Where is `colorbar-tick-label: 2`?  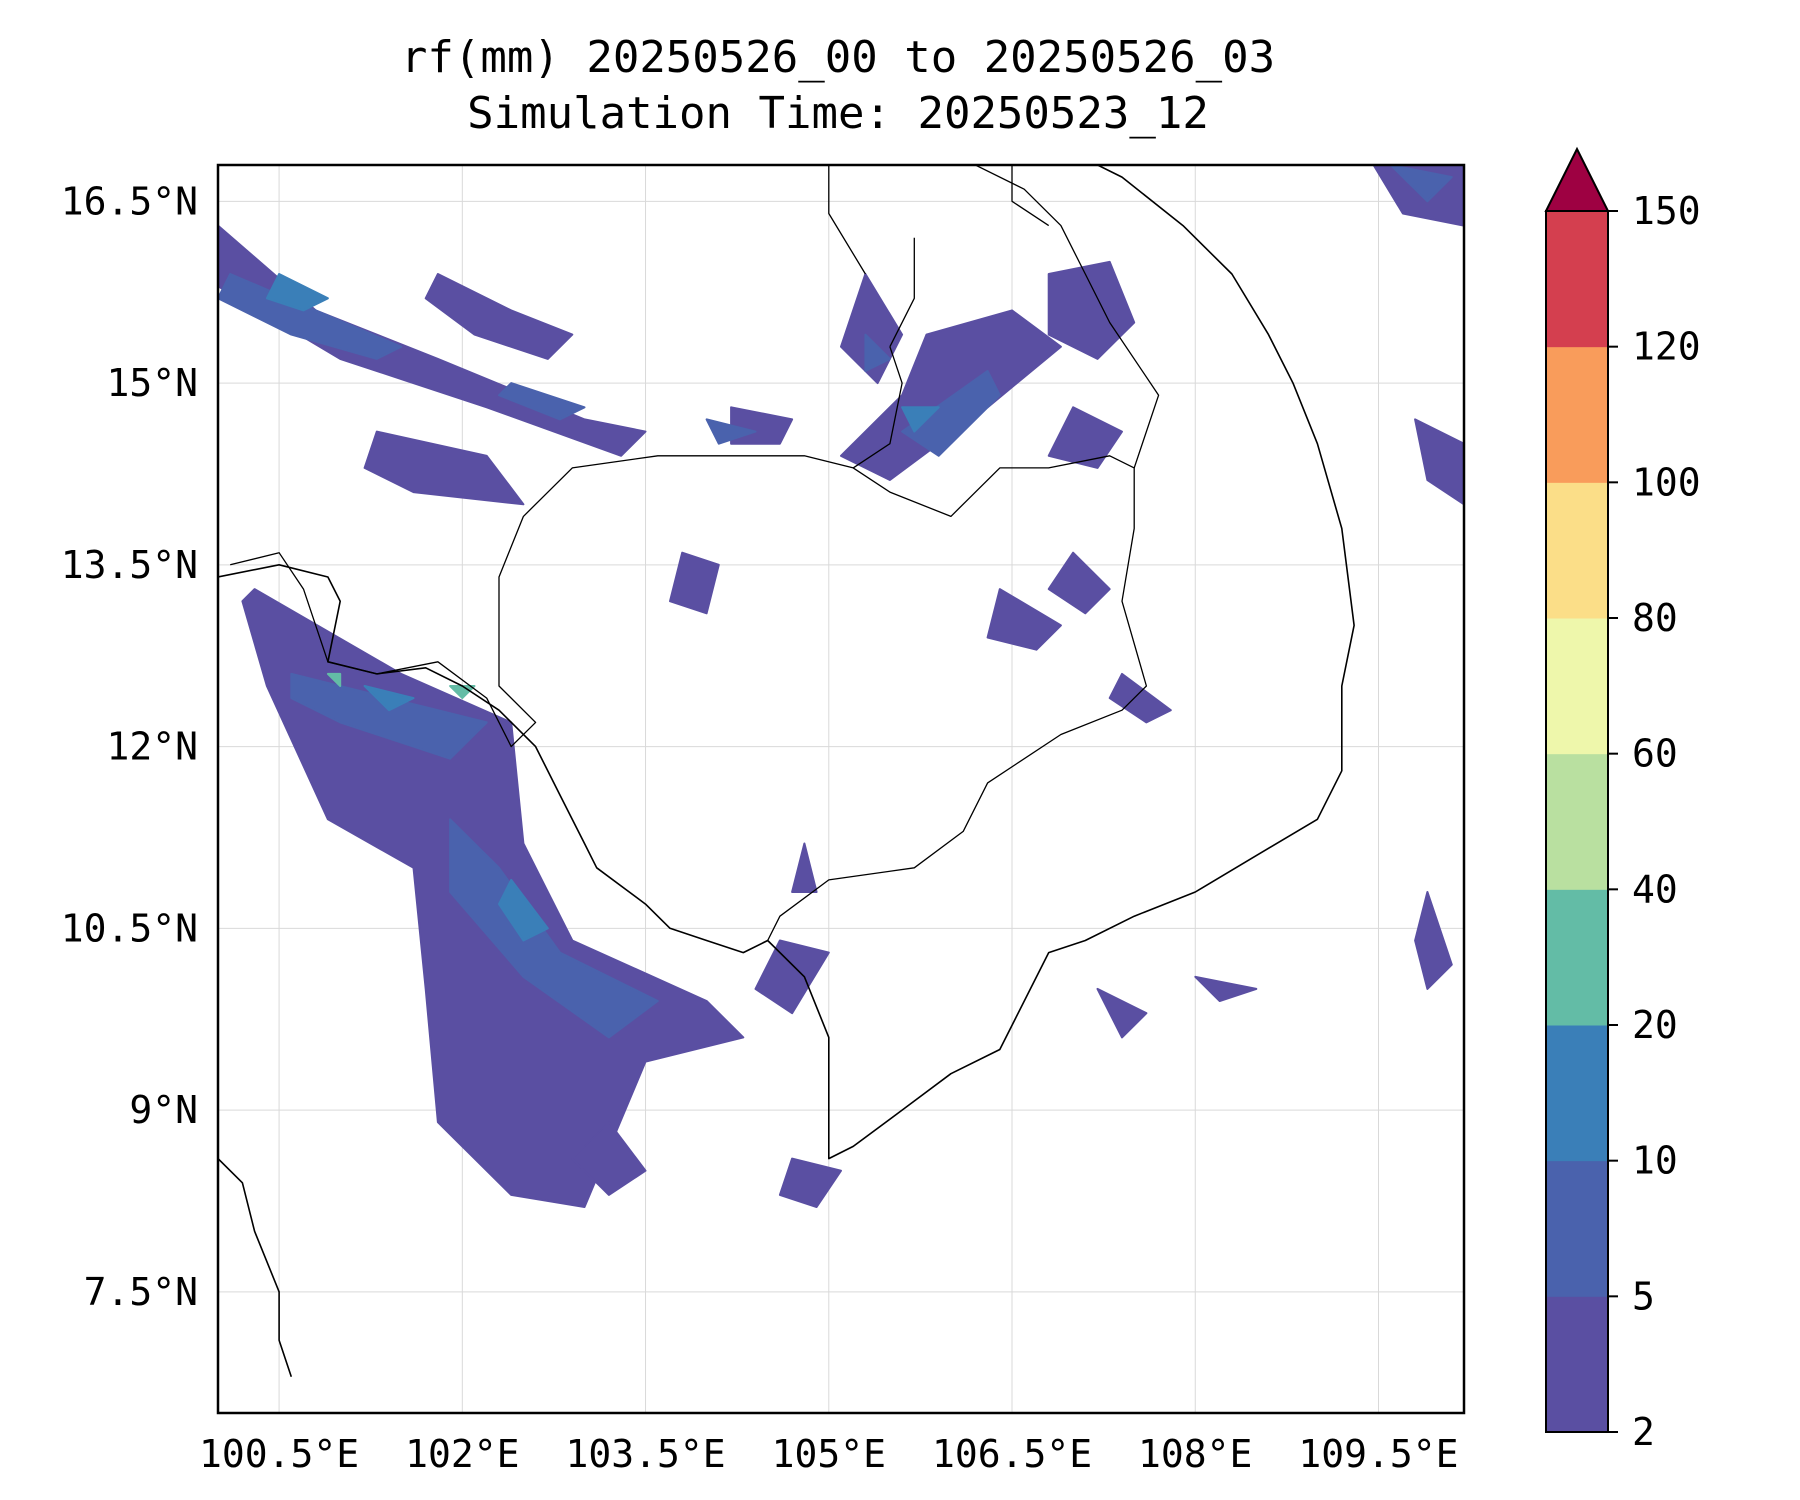
colorbar-tick-label: 2 is located at coordinates (1643, 1432).